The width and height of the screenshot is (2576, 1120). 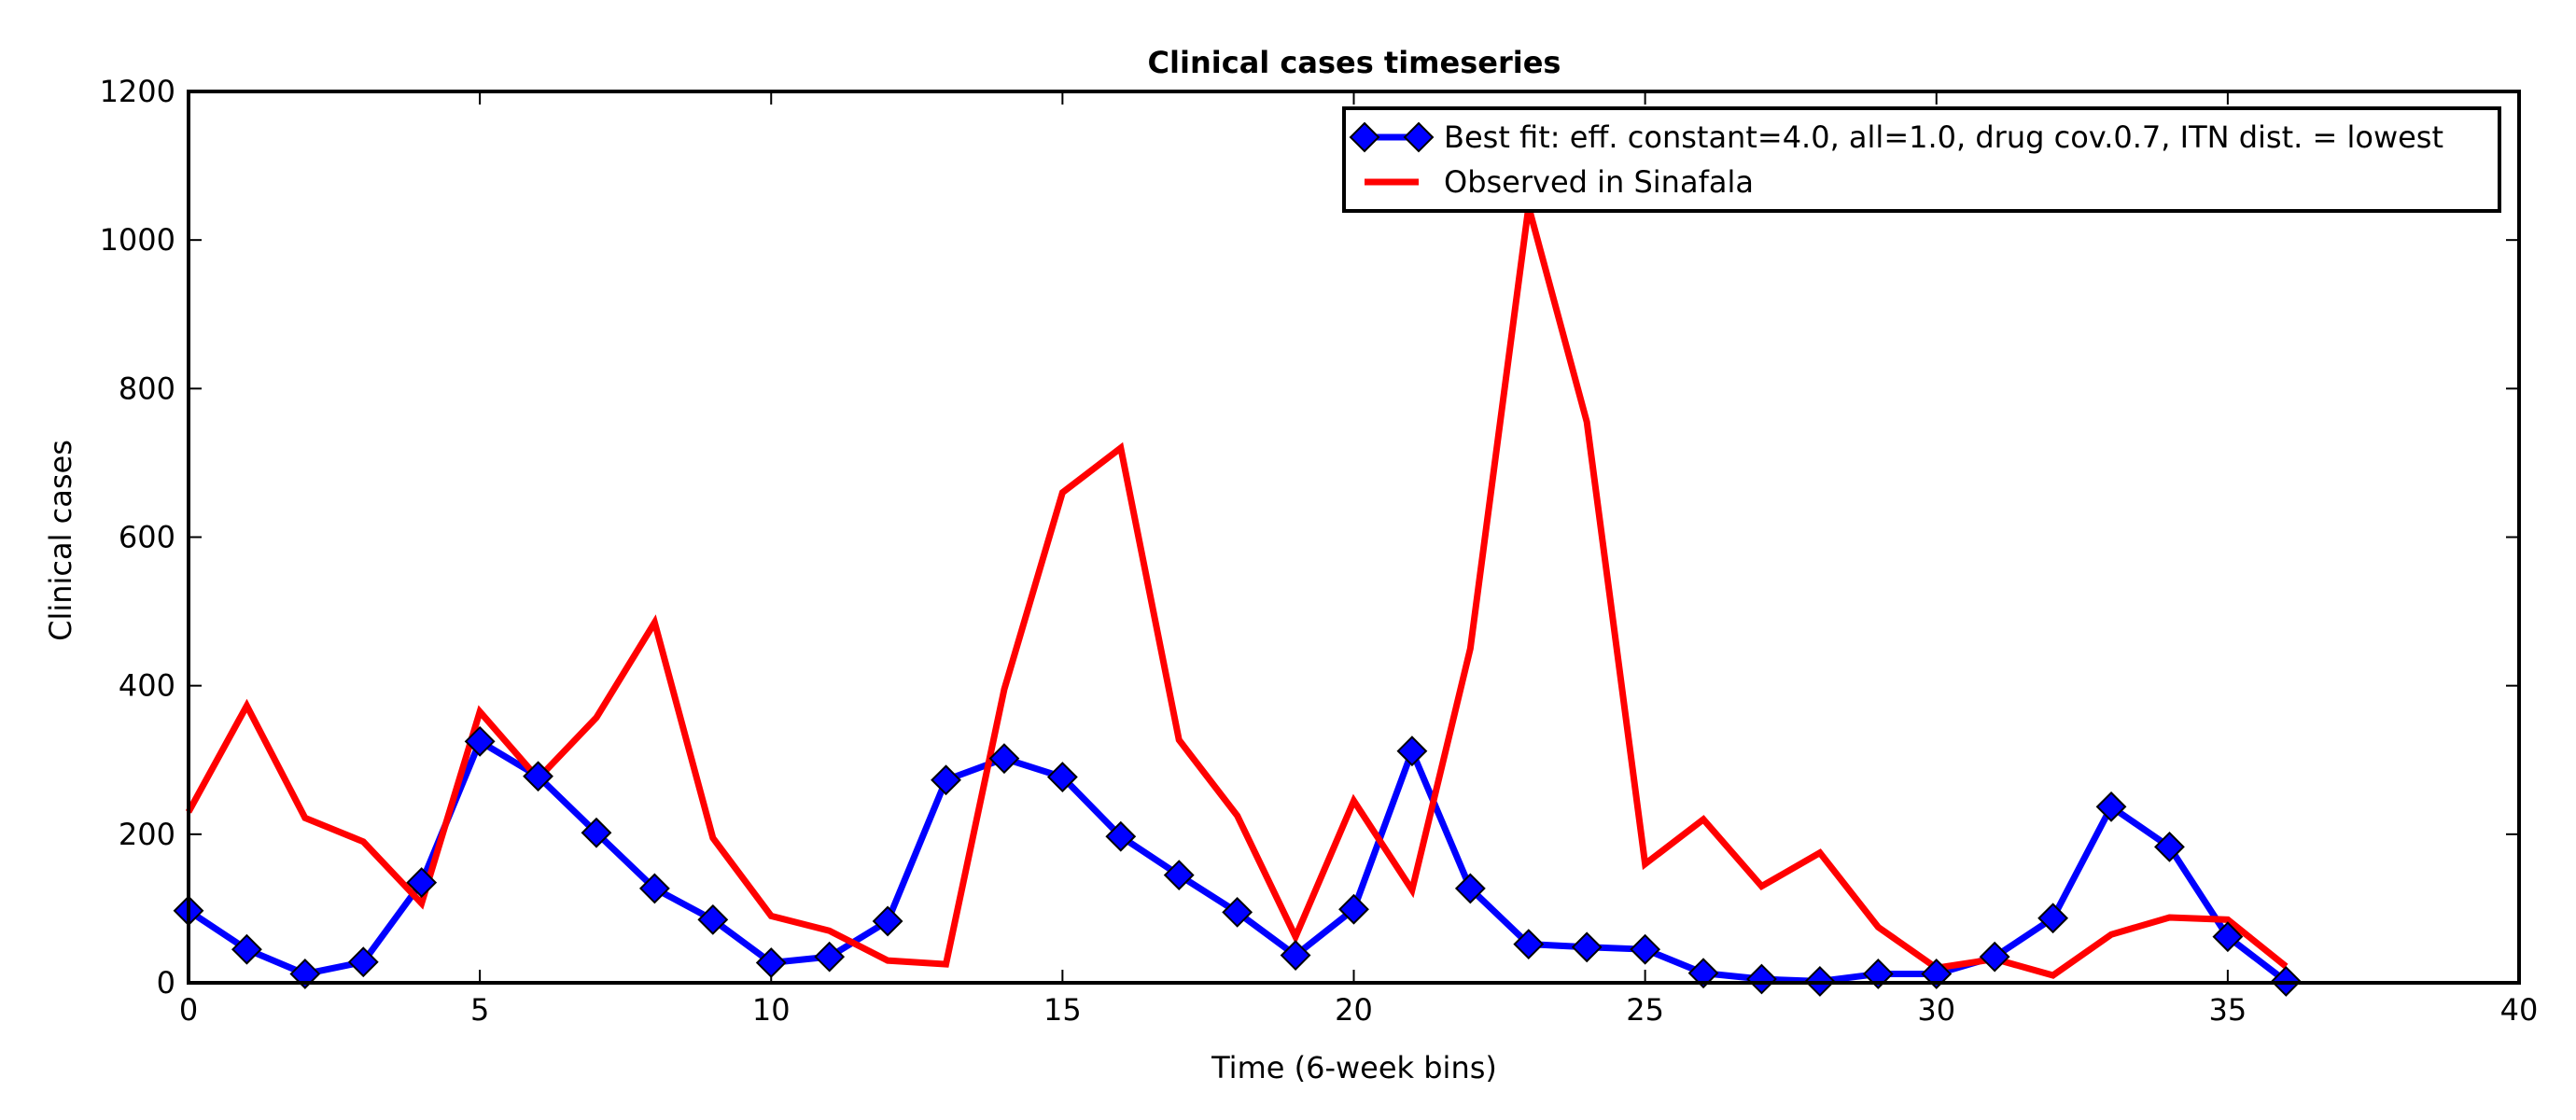 I want to click on y-tick-label: 800, so click(x=147, y=388).